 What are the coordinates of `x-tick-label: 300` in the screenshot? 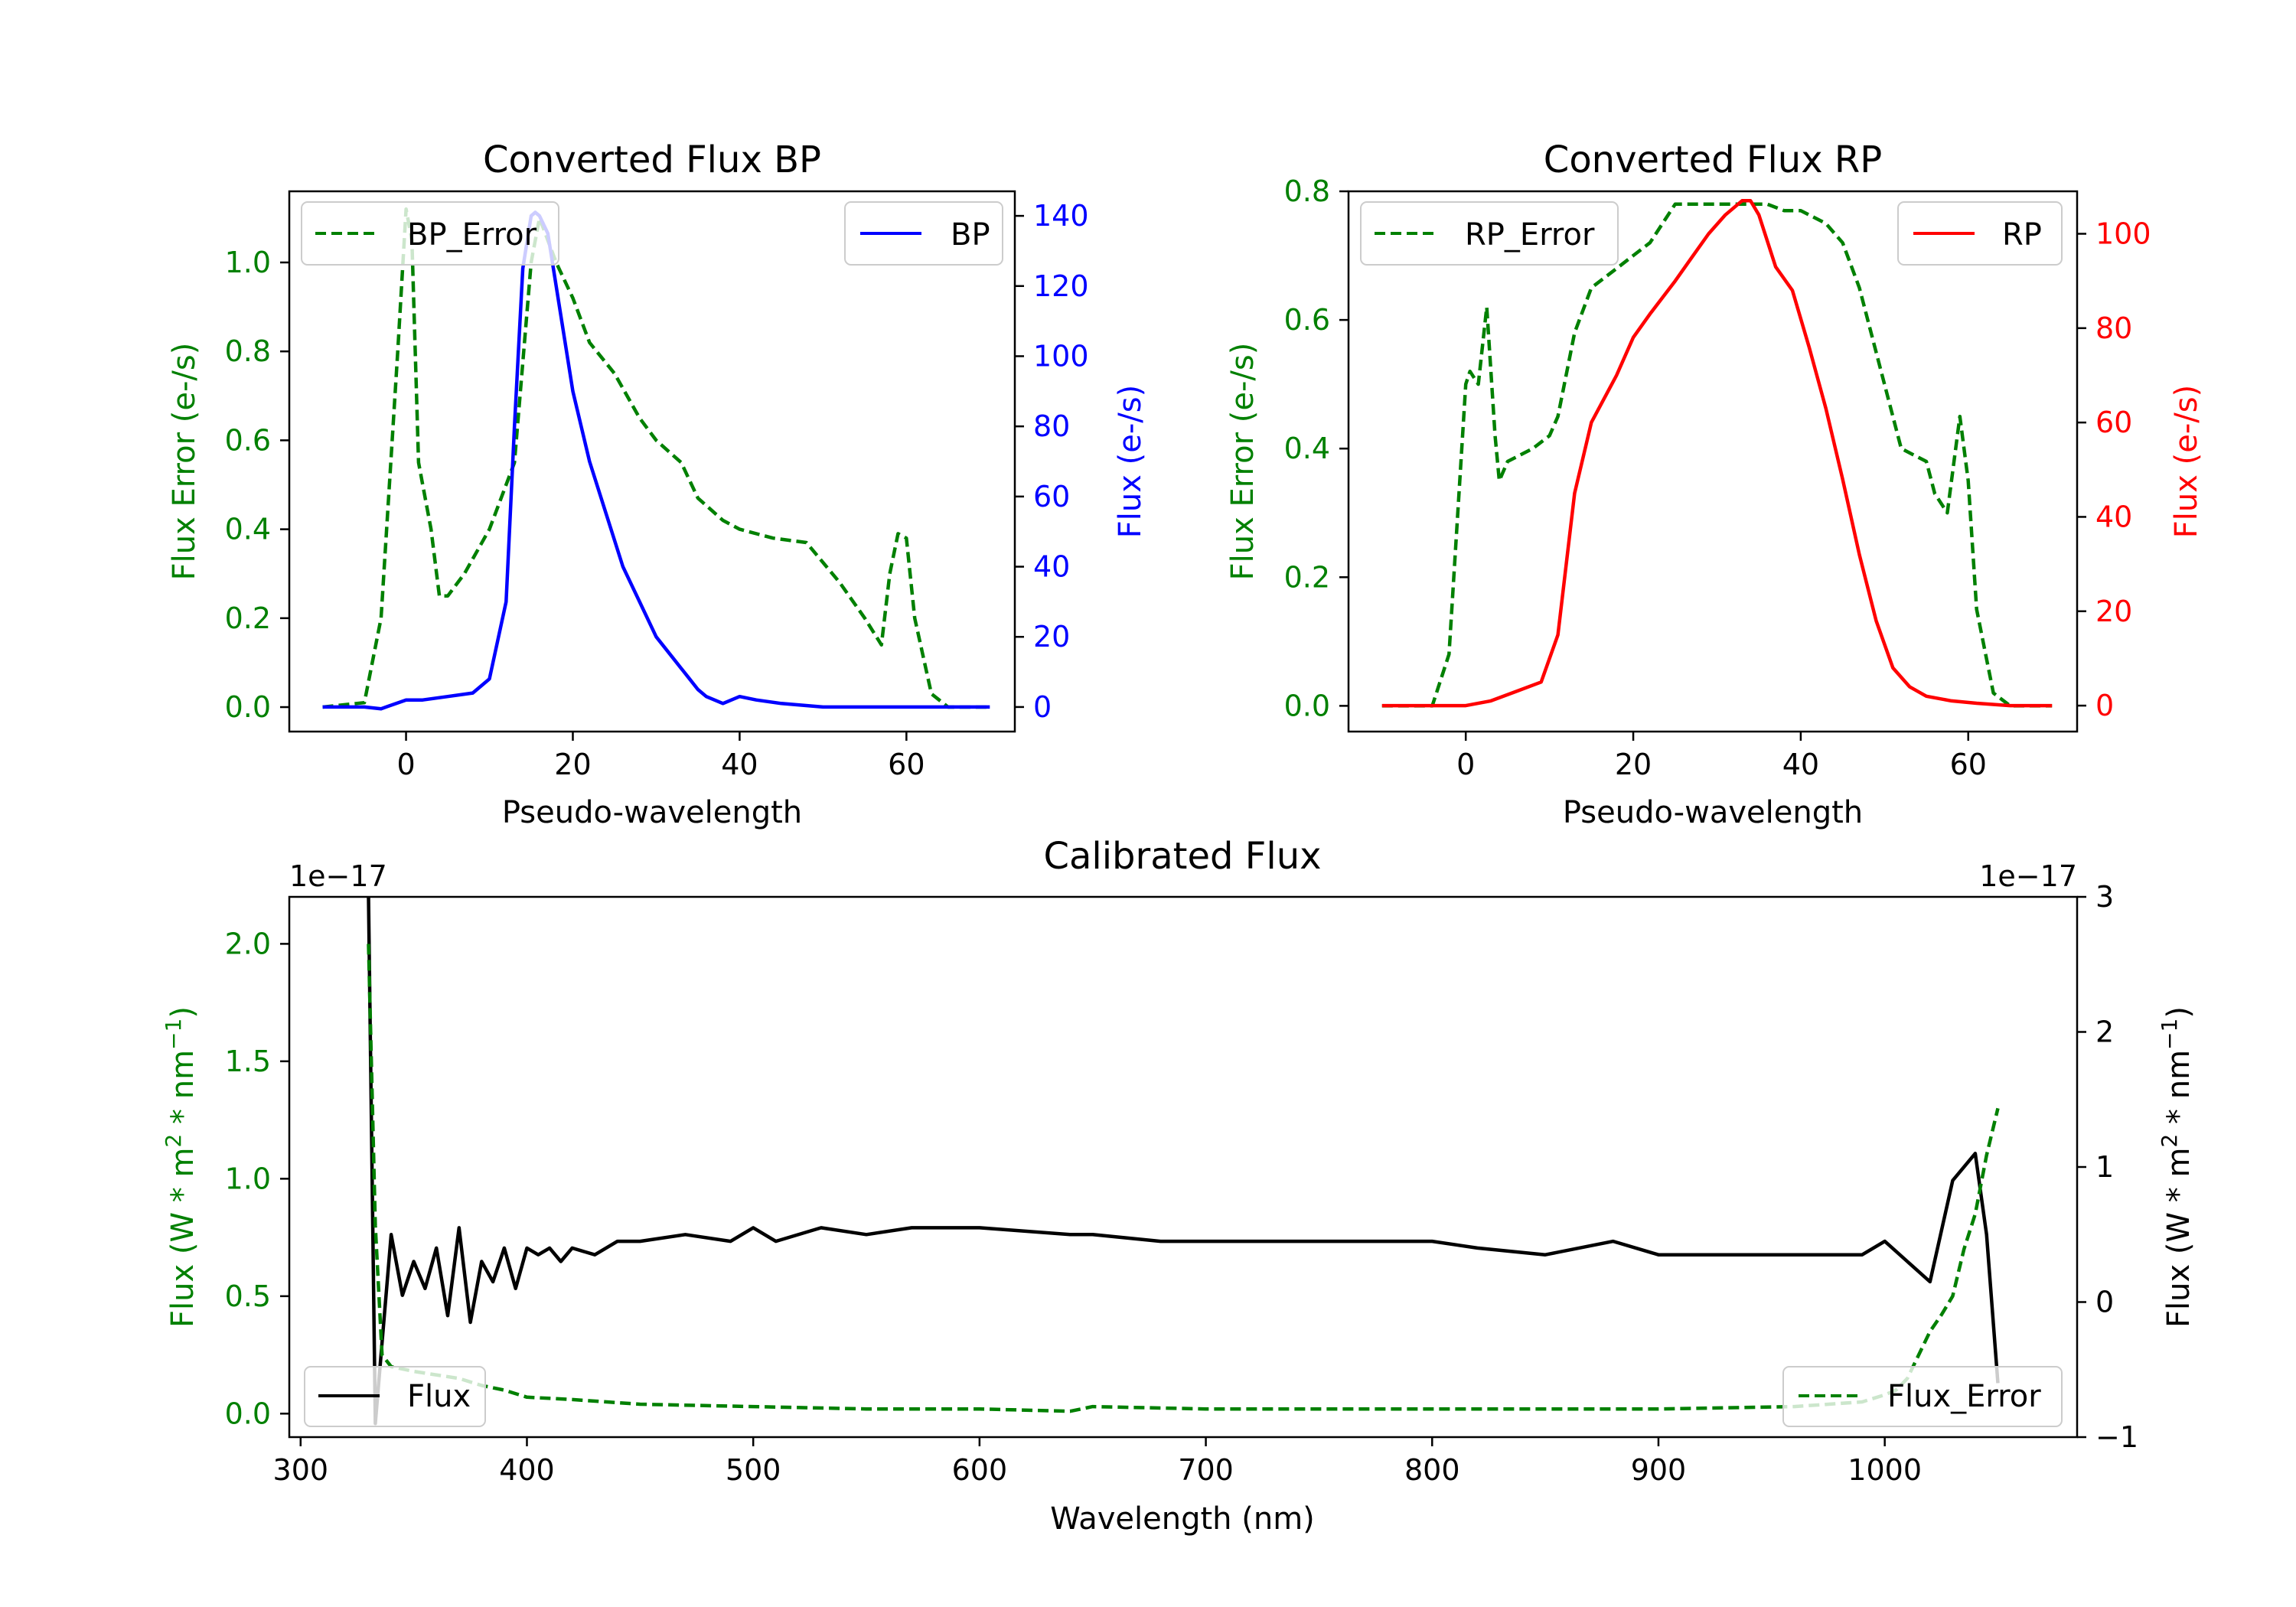 It's located at (301, 1470).